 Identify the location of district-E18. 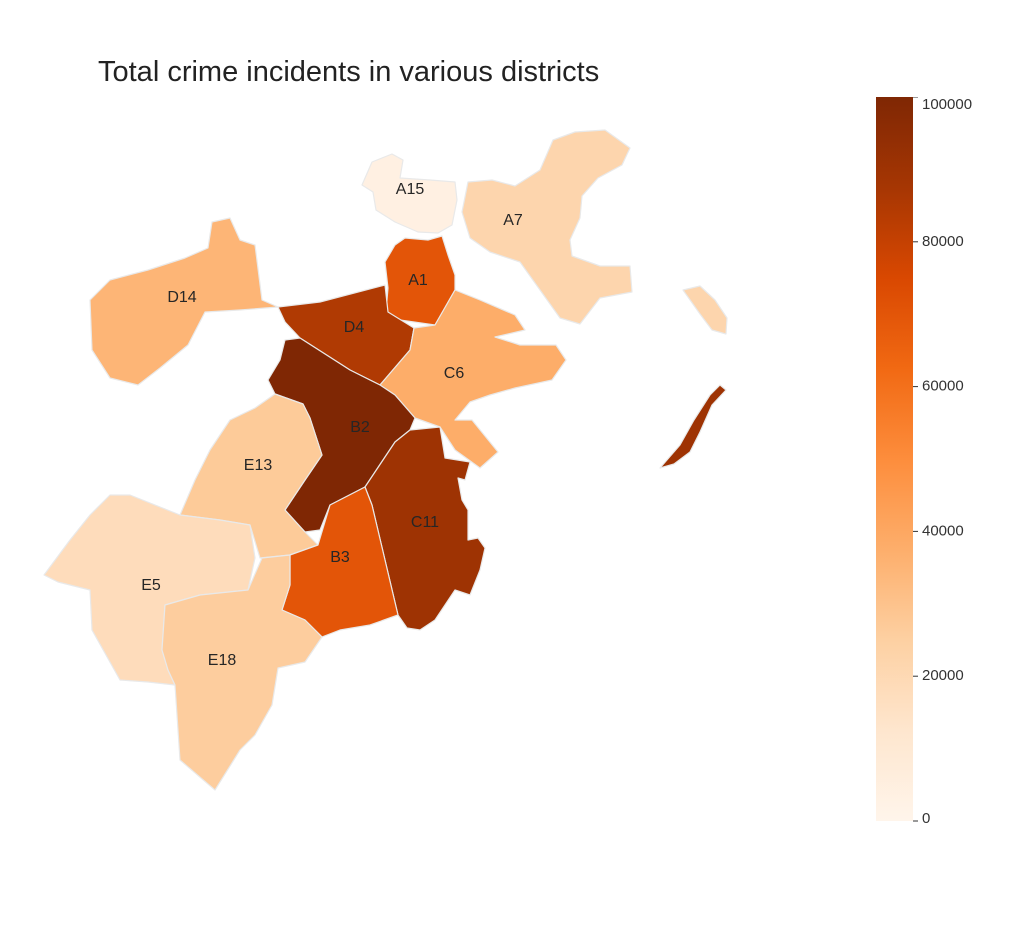
(242, 672).